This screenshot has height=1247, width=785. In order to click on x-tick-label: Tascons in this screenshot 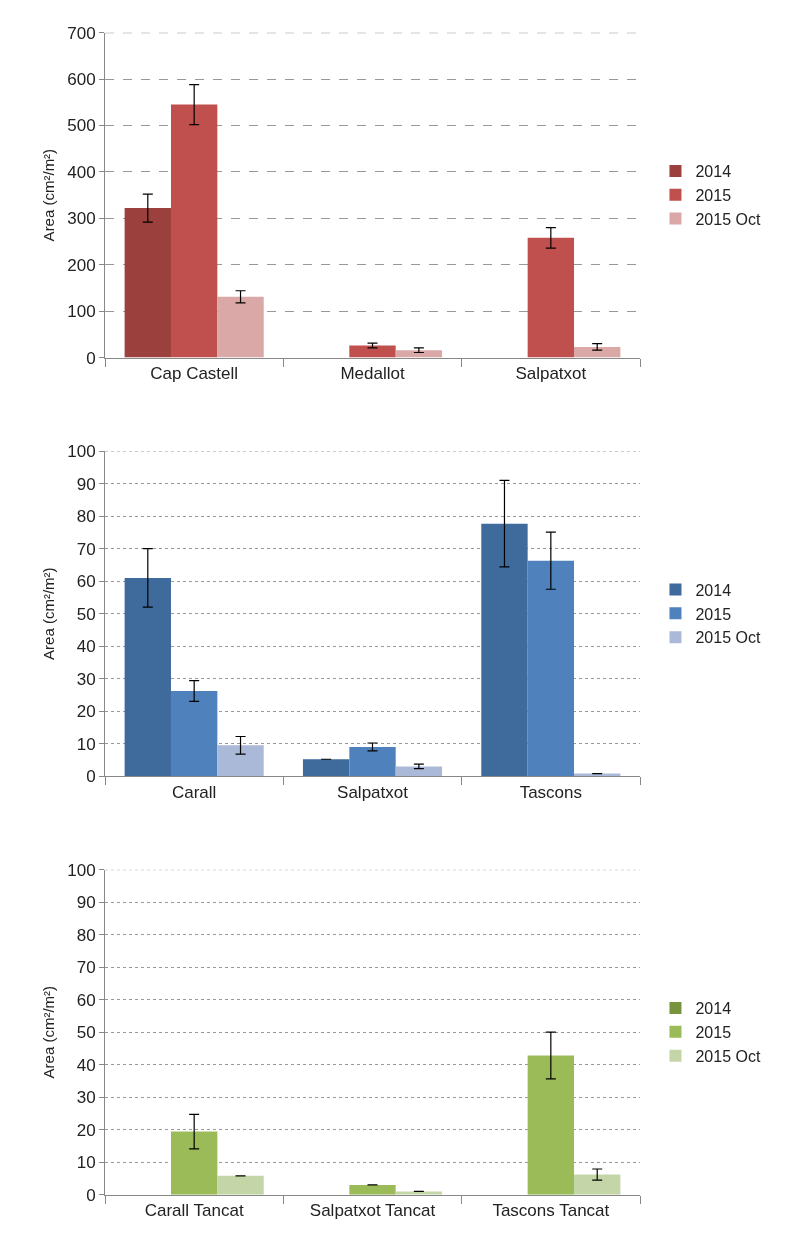, I will do `click(551, 792)`.